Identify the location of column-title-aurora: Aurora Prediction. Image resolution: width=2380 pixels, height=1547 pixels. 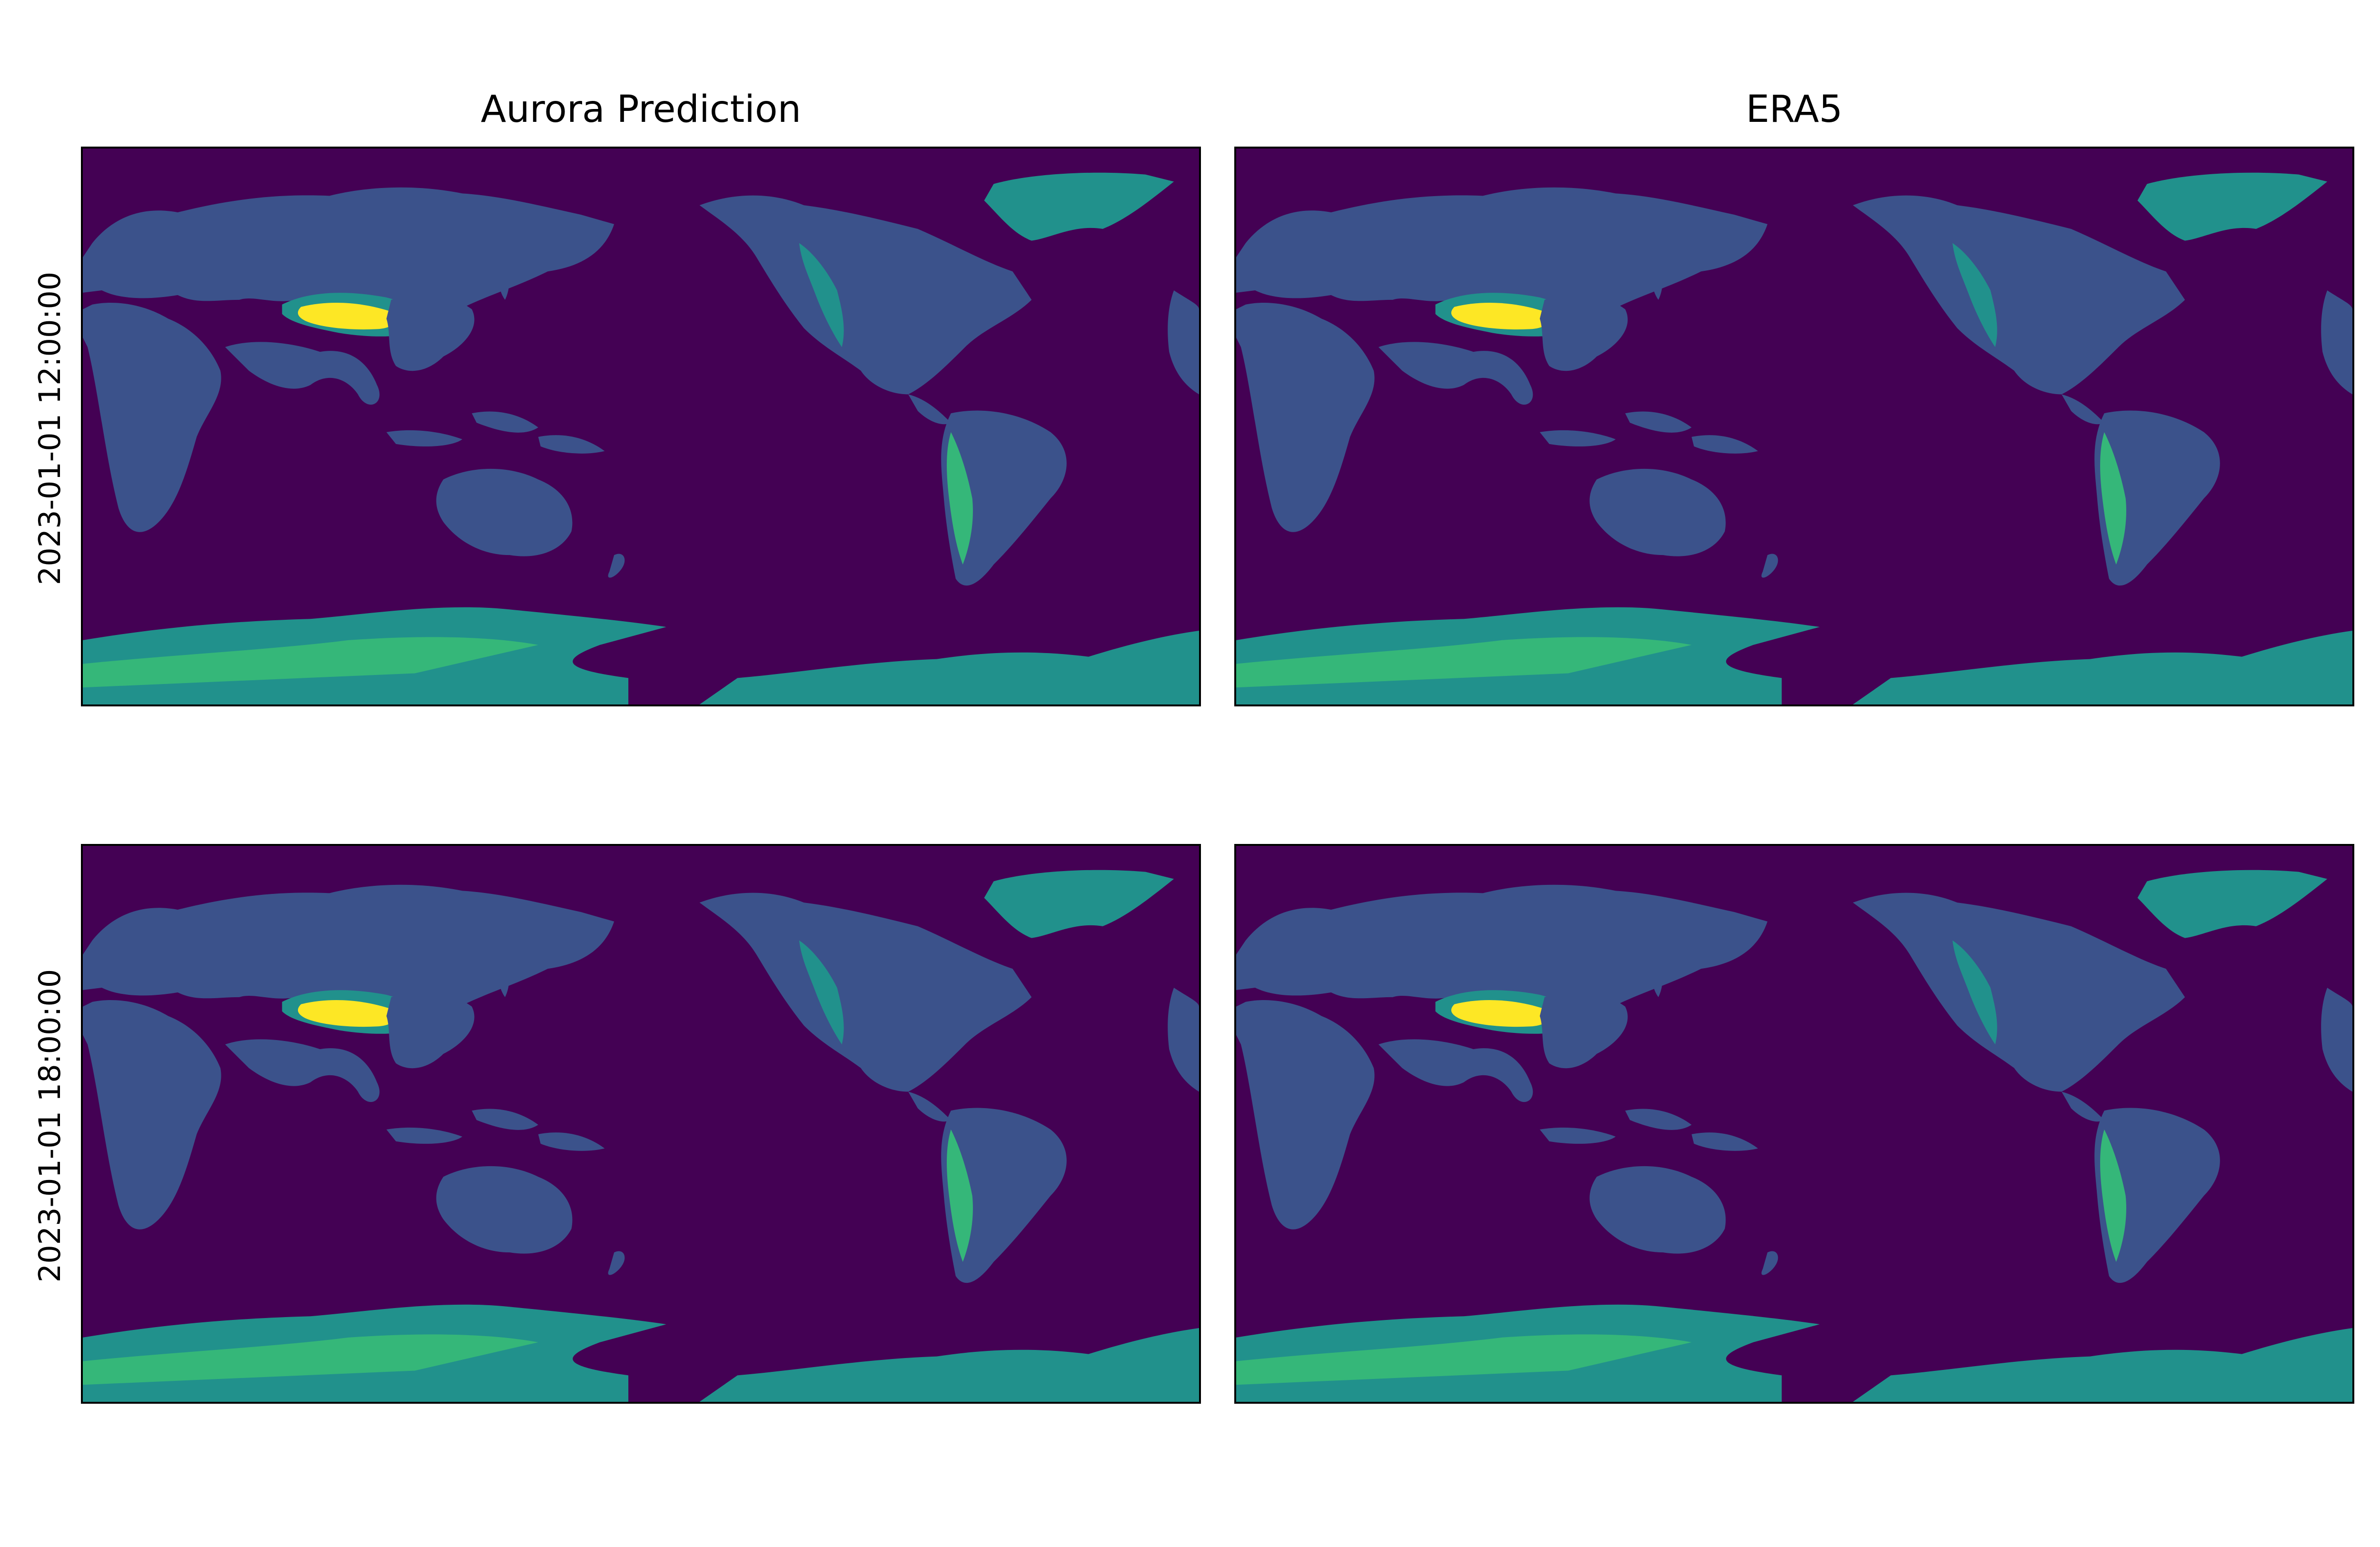
(641, 109).